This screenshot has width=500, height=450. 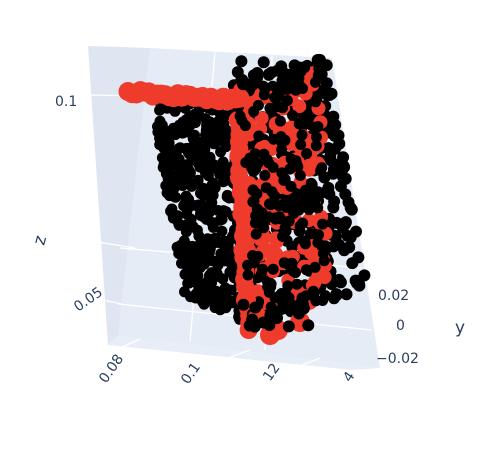 What do you see at coordinates (41, 240) in the screenshot?
I see `z-axis-title: z` at bounding box center [41, 240].